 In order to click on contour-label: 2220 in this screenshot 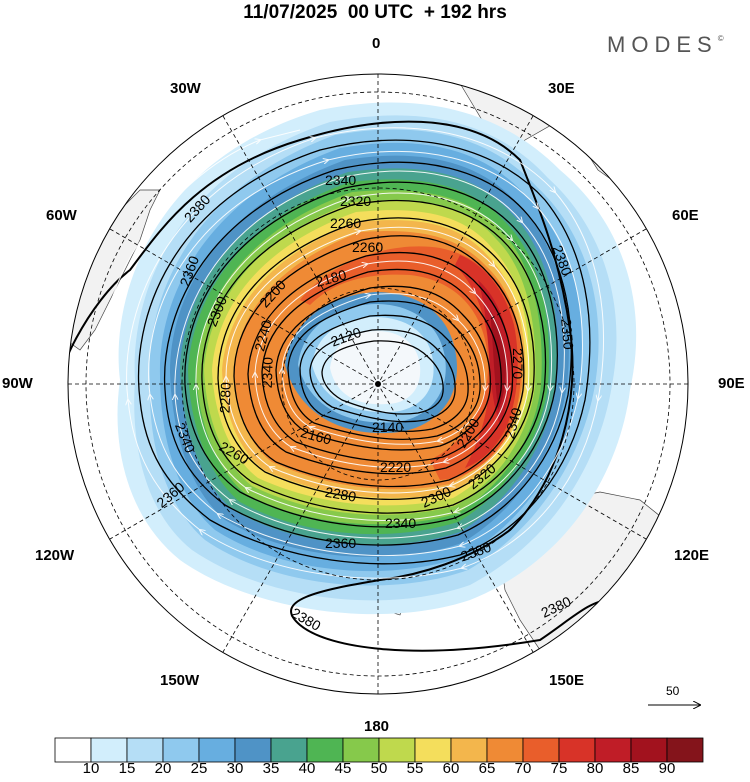, I will do `click(395, 467)`.